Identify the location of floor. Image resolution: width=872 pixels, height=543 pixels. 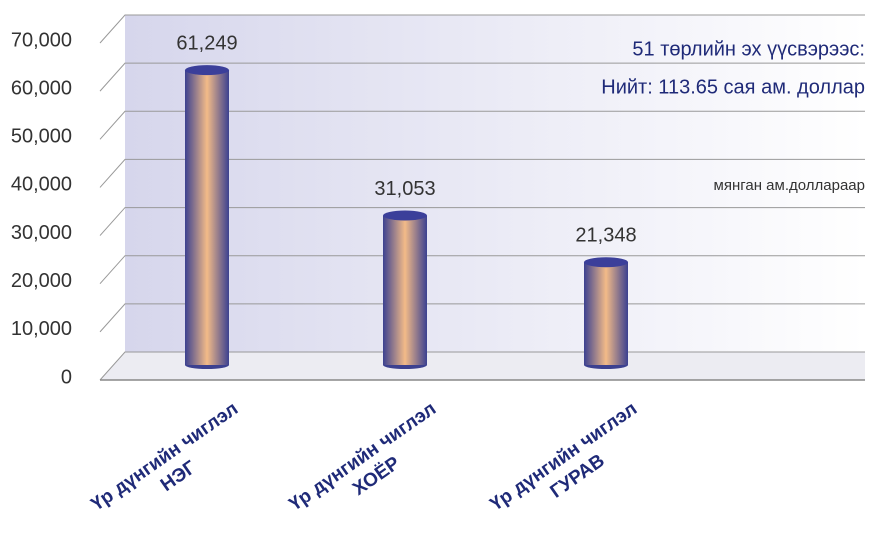
(482, 366).